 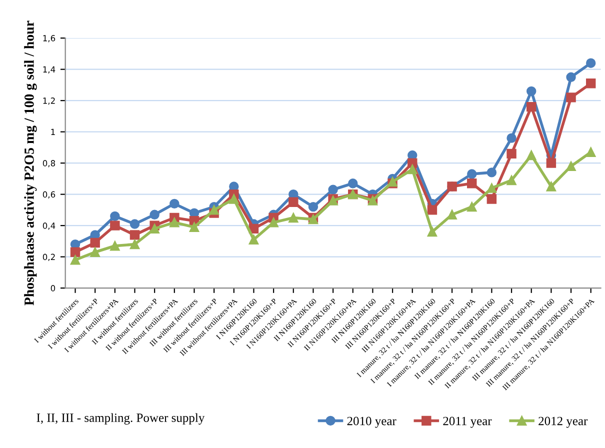 I want to click on y-tick-label: 0,8, so click(x=49, y=164).